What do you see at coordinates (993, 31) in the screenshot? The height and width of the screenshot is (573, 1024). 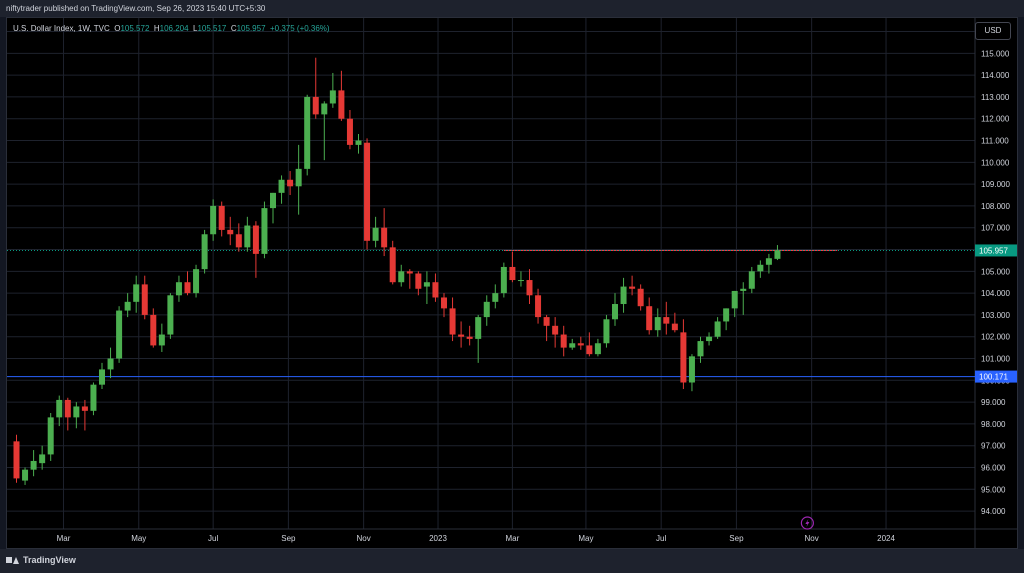 I see `currency-button: USD` at bounding box center [993, 31].